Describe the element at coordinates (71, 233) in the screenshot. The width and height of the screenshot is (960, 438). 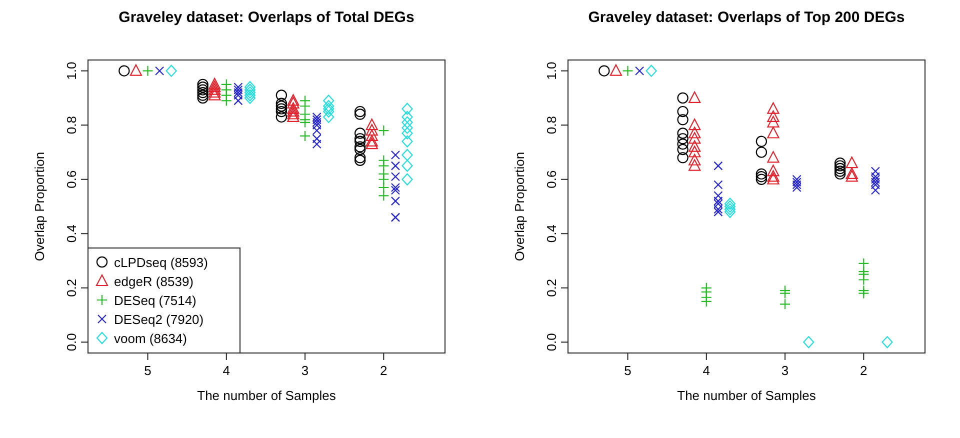
I see `y-tick-label: 0.4` at that location.